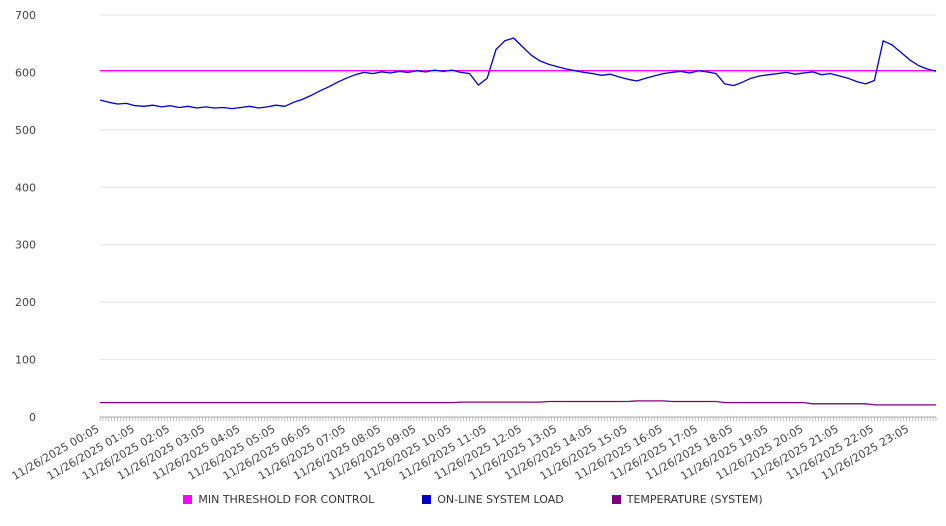 The height and width of the screenshot is (526, 946). Describe the element at coordinates (25, 130) in the screenshot. I see `y-tick-label: 500` at that location.